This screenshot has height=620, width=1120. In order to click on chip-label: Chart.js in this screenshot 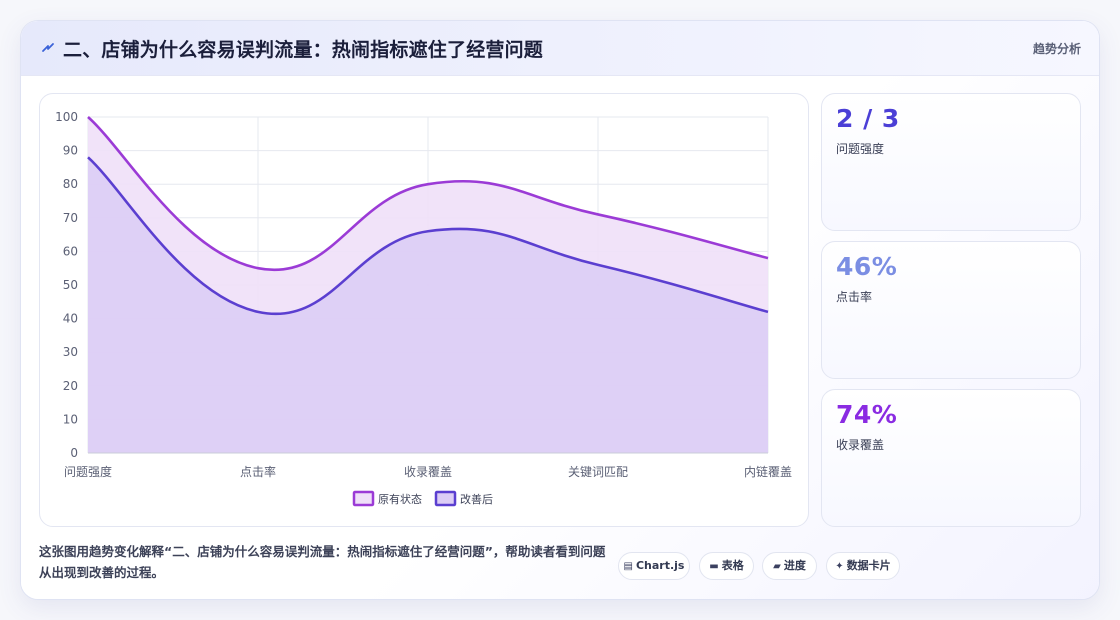, I will do `click(660, 565)`.